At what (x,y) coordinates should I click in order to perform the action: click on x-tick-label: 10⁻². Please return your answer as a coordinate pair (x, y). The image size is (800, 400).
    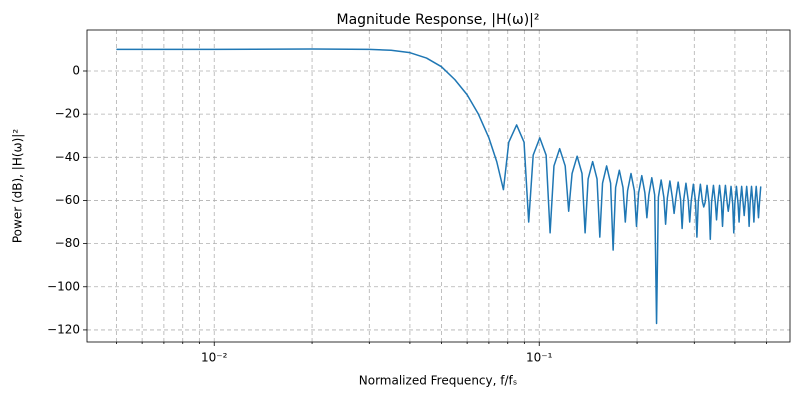
    Looking at the image, I should click on (214, 358).